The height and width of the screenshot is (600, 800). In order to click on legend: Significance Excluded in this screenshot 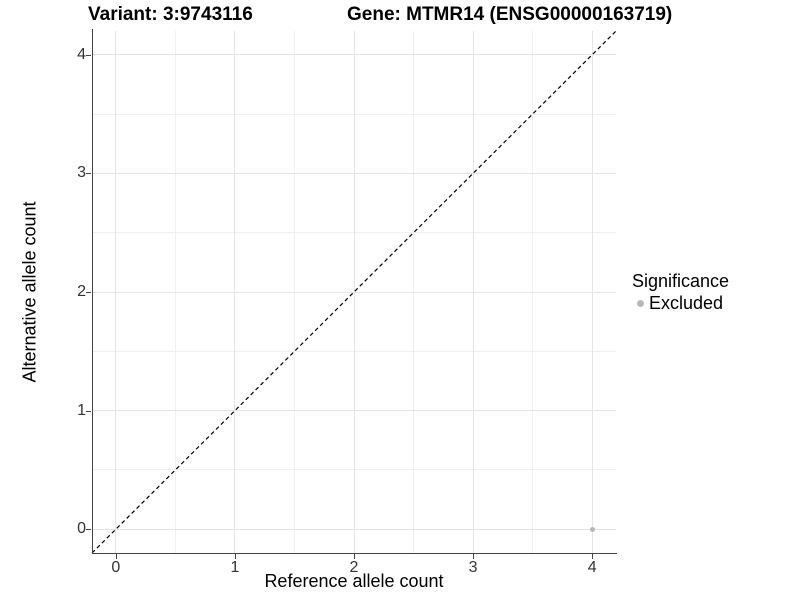, I will do `click(680, 292)`.